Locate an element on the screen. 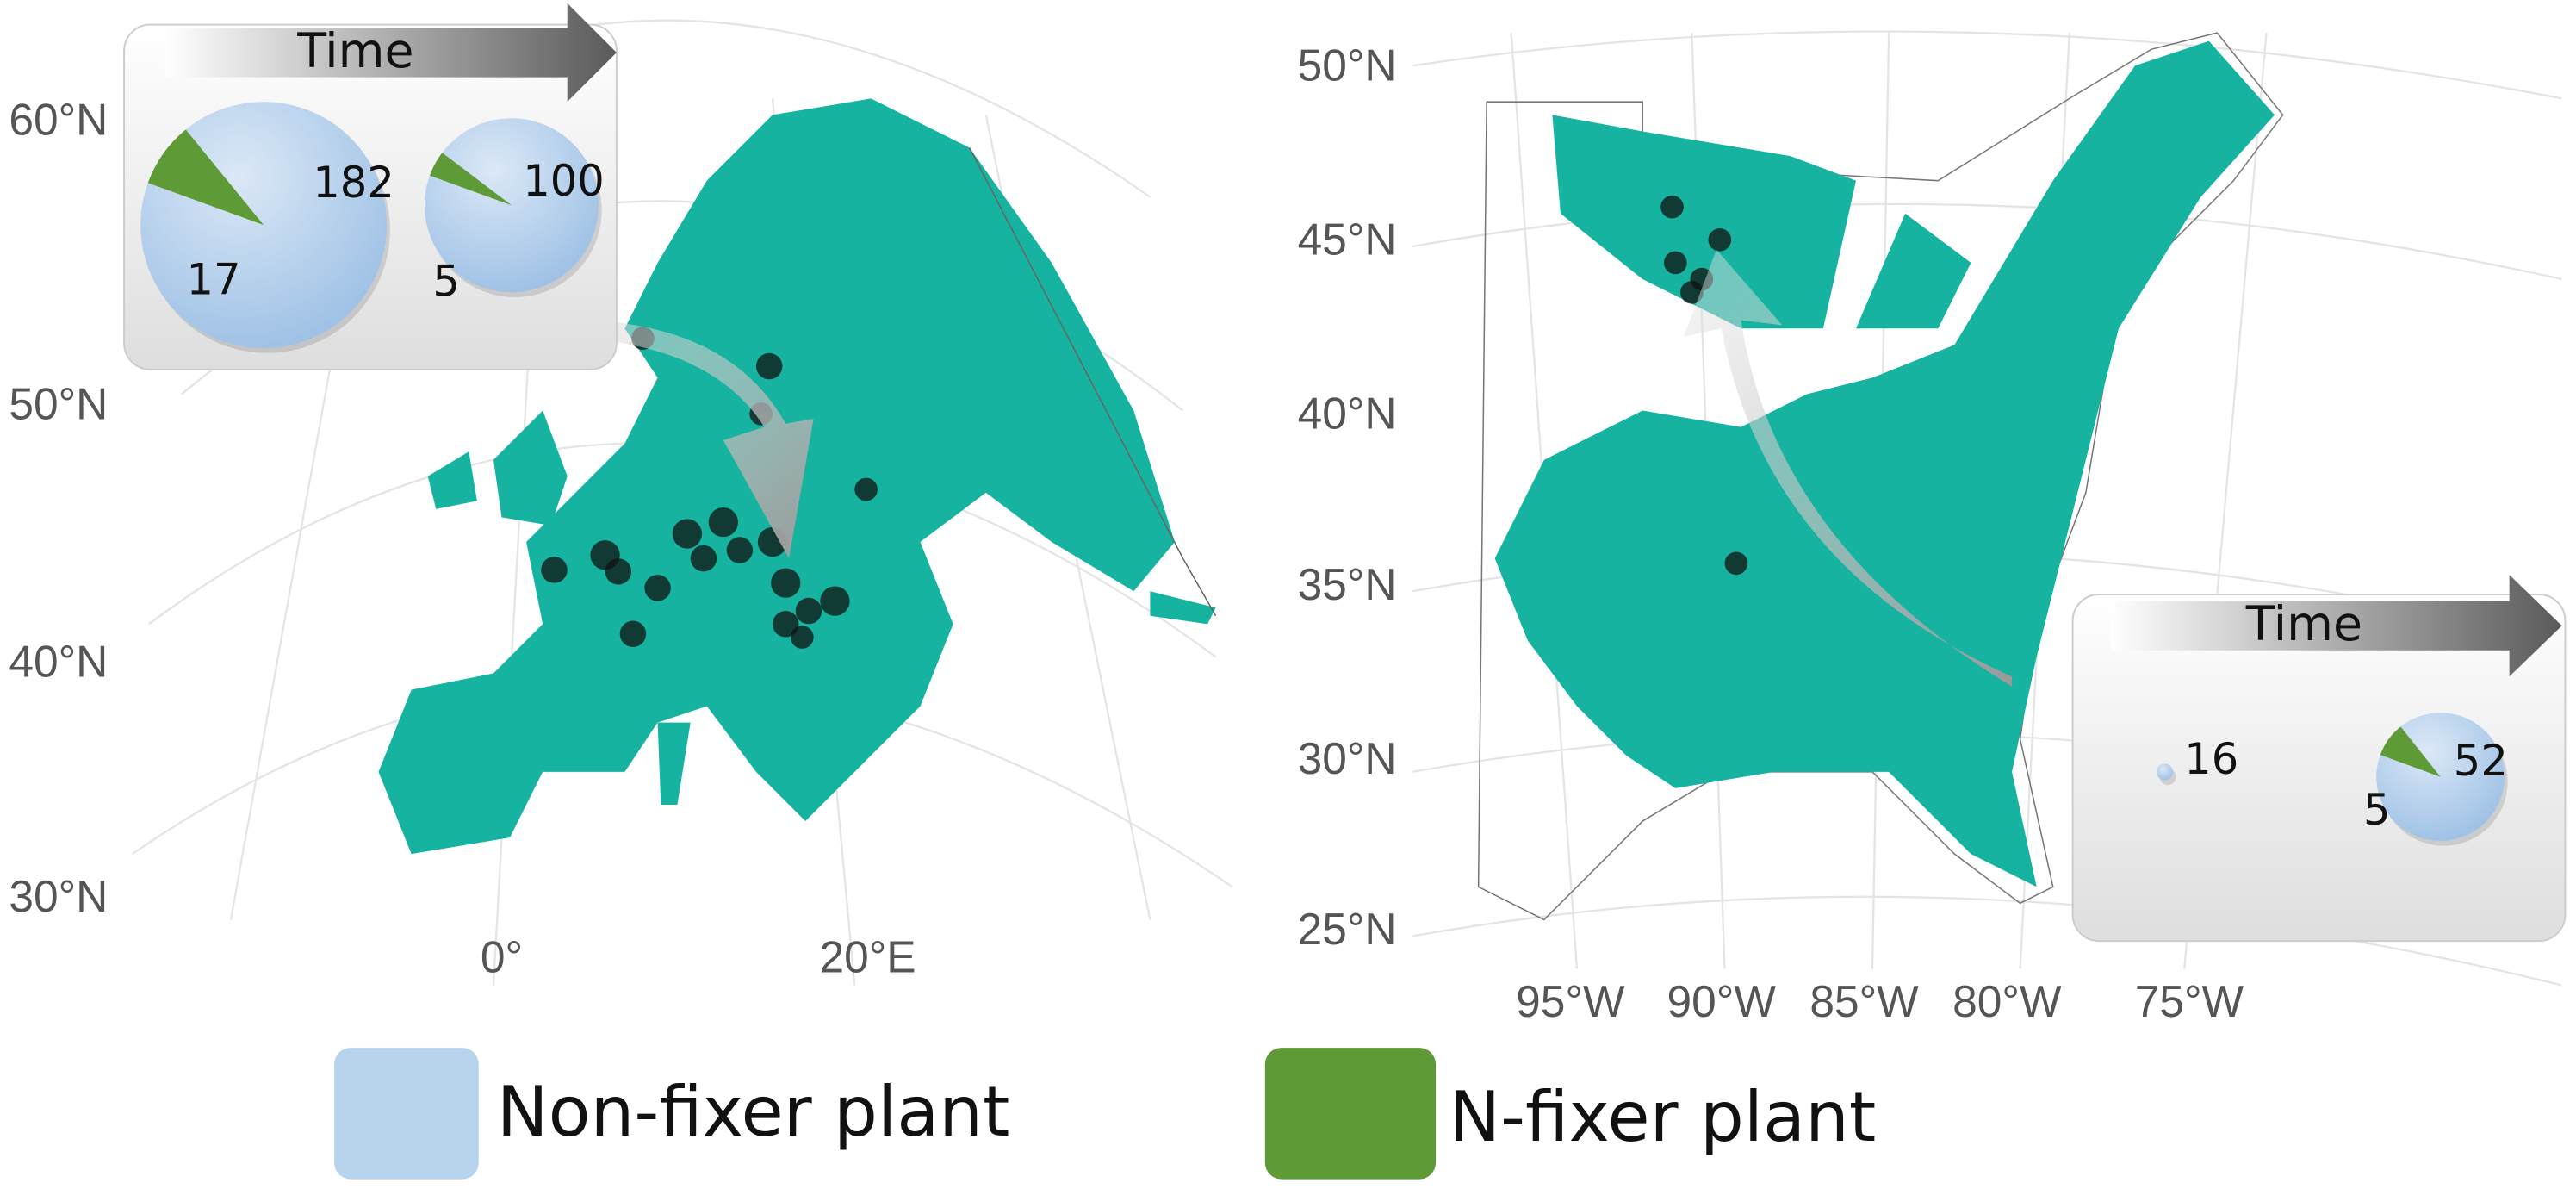  inset-box is located at coordinates (2319, 768).